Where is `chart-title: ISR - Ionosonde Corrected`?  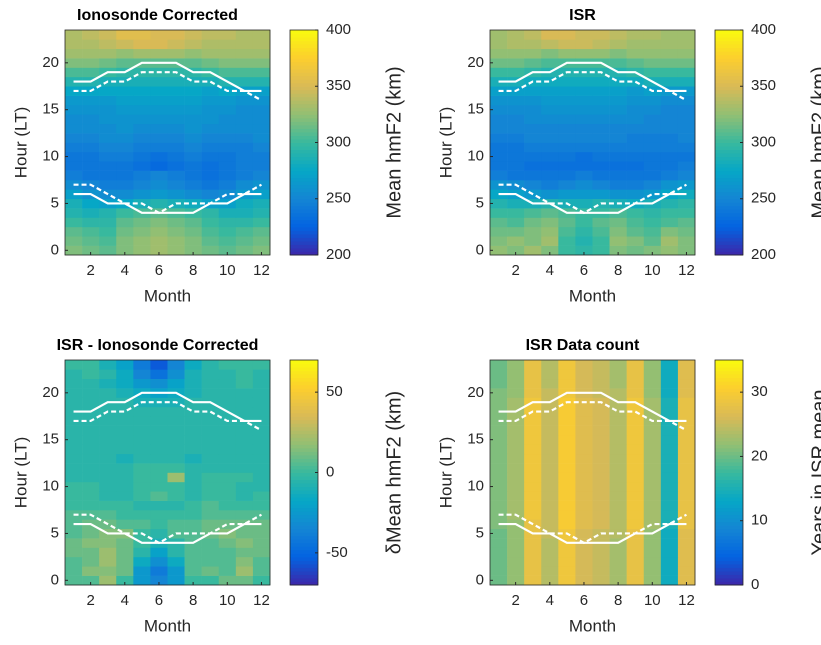 chart-title: ISR - Ionosonde Corrected is located at coordinates (158, 345).